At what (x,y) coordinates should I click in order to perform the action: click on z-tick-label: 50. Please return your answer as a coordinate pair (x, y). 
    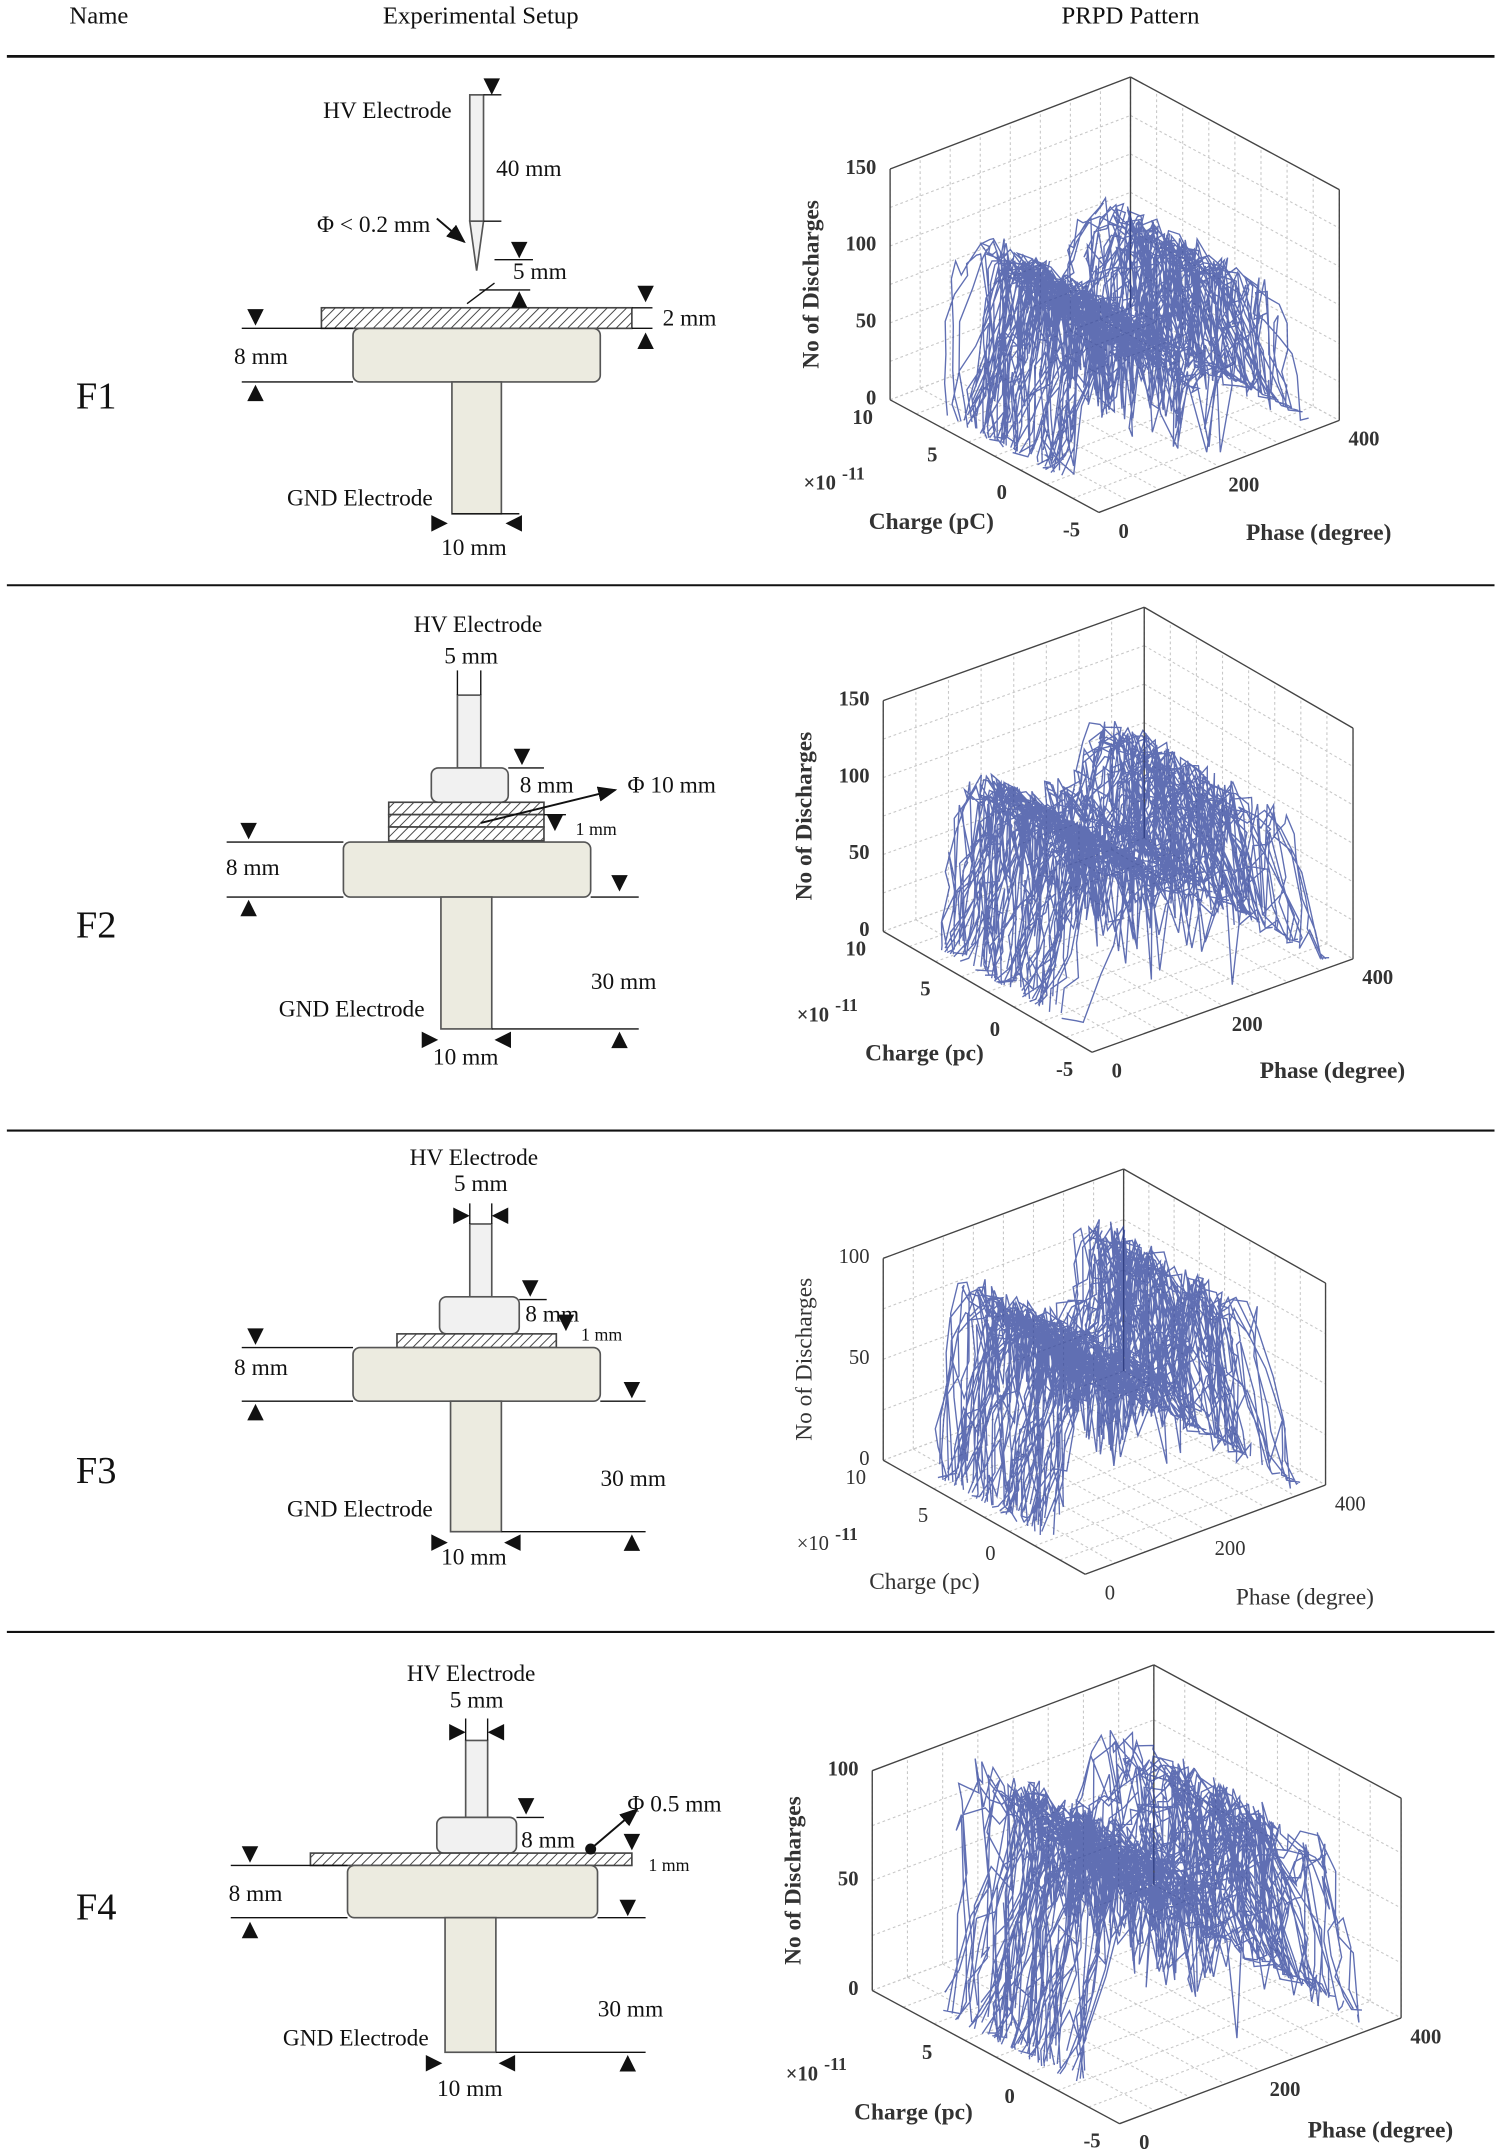
    Looking at the image, I should click on (866, 322).